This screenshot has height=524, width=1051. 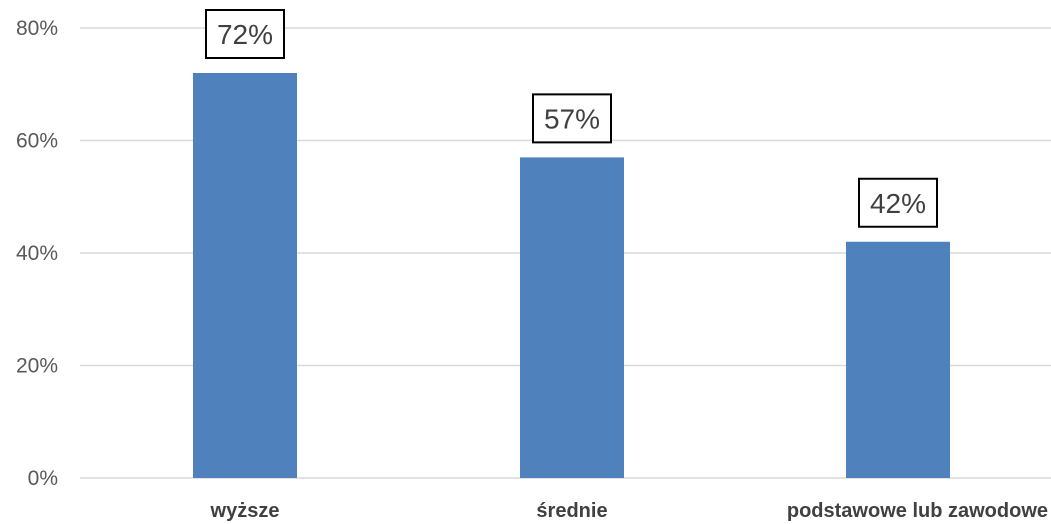 What do you see at coordinates (917, 511) in the screenshot?
I see `category-label-2: podstawowe lub zawodowe` at bounding box center [917, 511].